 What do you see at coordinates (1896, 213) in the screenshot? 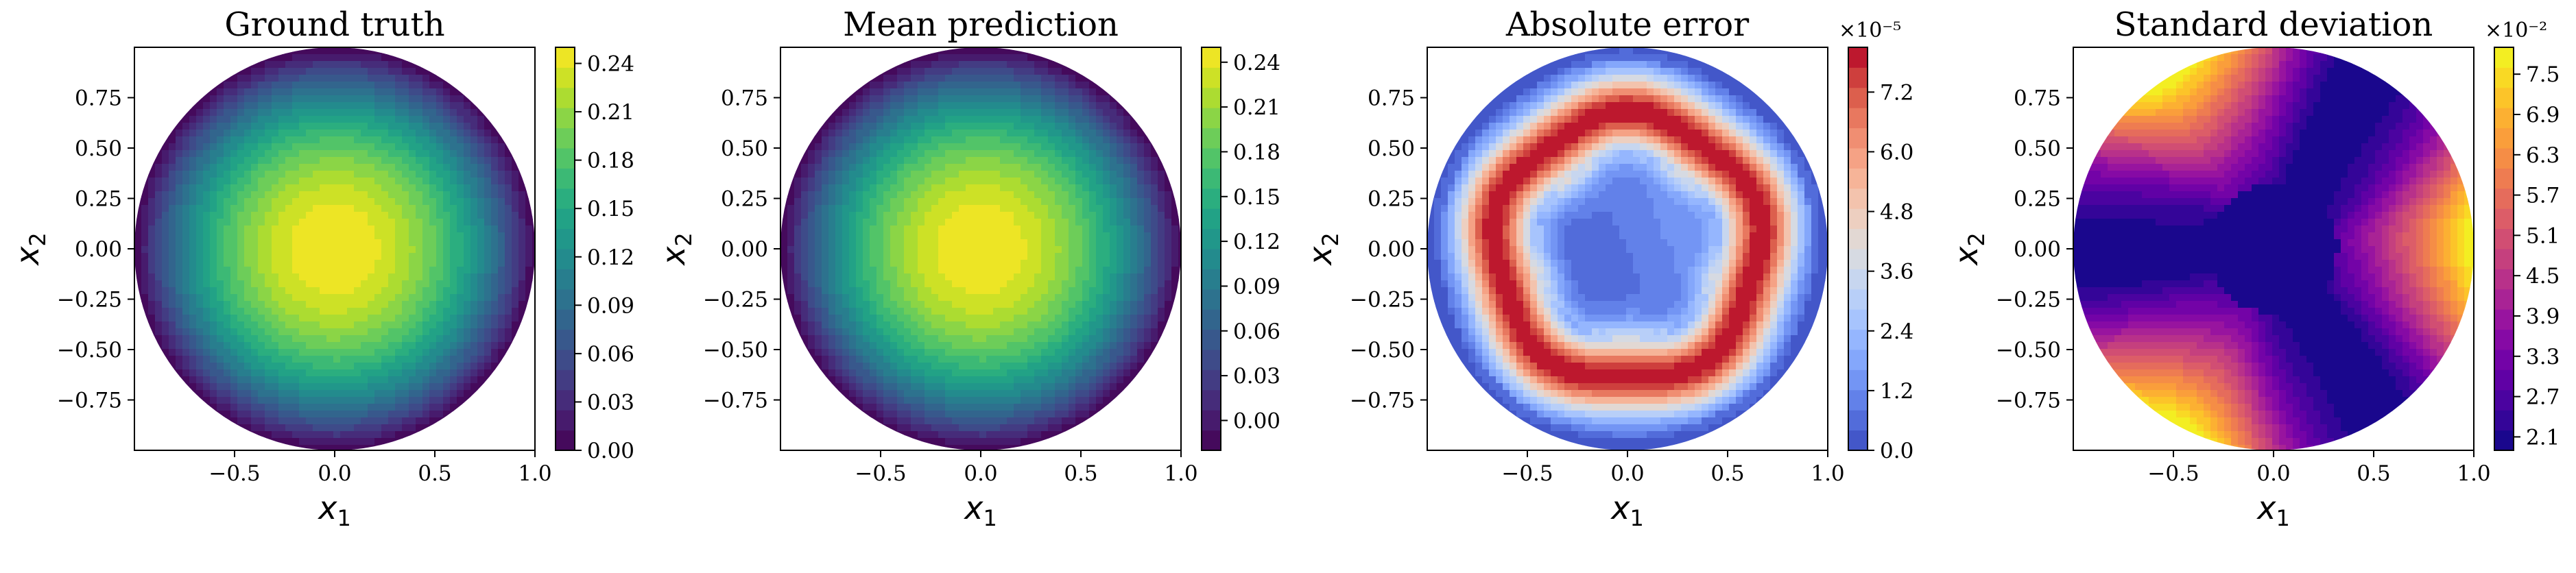
I see `colorbar-tick-label: 4.8` at bounding box center [1896, 213].